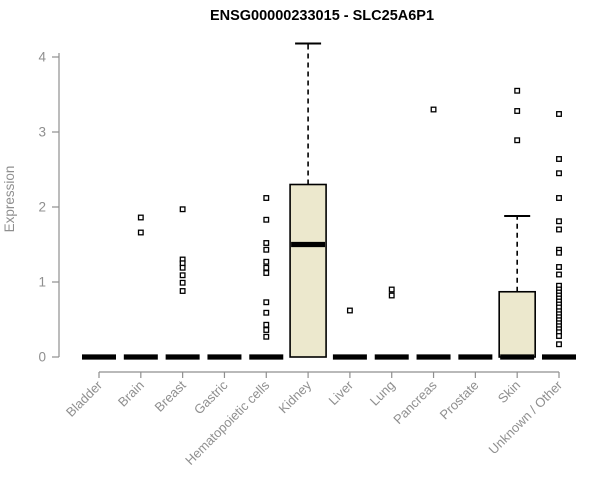  What do you see at coordinates (42, 282) in the screenshot?
I see `y-tick-label: 1` at bounding box center [42, 282].